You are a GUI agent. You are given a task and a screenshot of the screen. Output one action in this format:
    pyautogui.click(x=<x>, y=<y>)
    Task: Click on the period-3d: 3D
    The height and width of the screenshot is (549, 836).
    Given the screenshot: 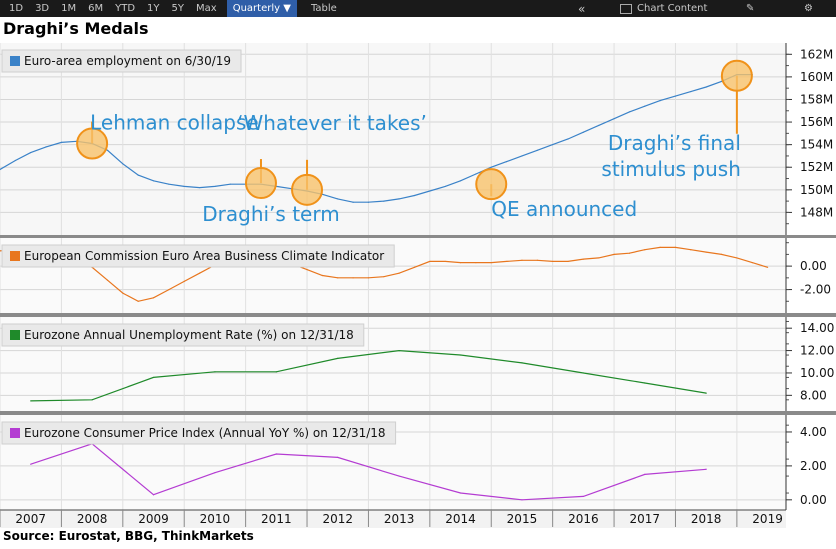 What is the action you would take?
    pyautogui.click(x=42, y=8)
    